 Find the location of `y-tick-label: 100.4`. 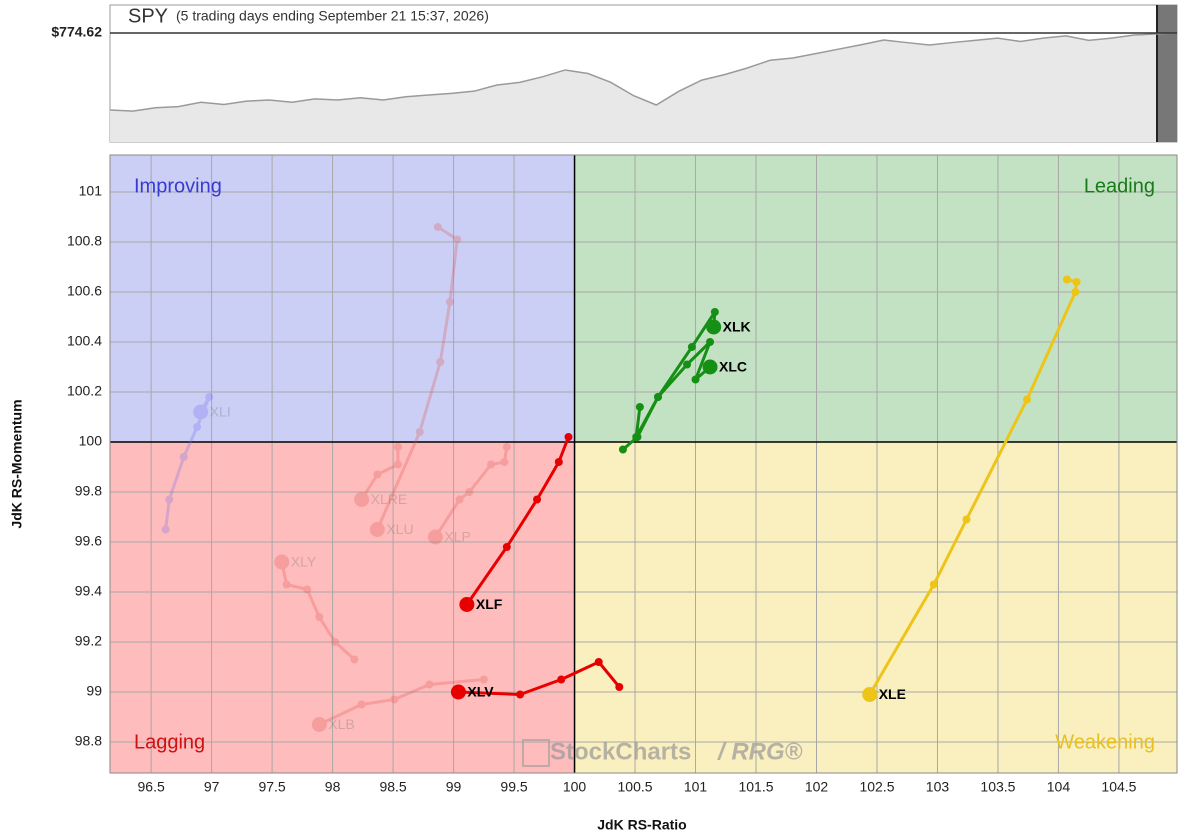

y-tick-label: 100.4 is located at coordinates (84, 341).